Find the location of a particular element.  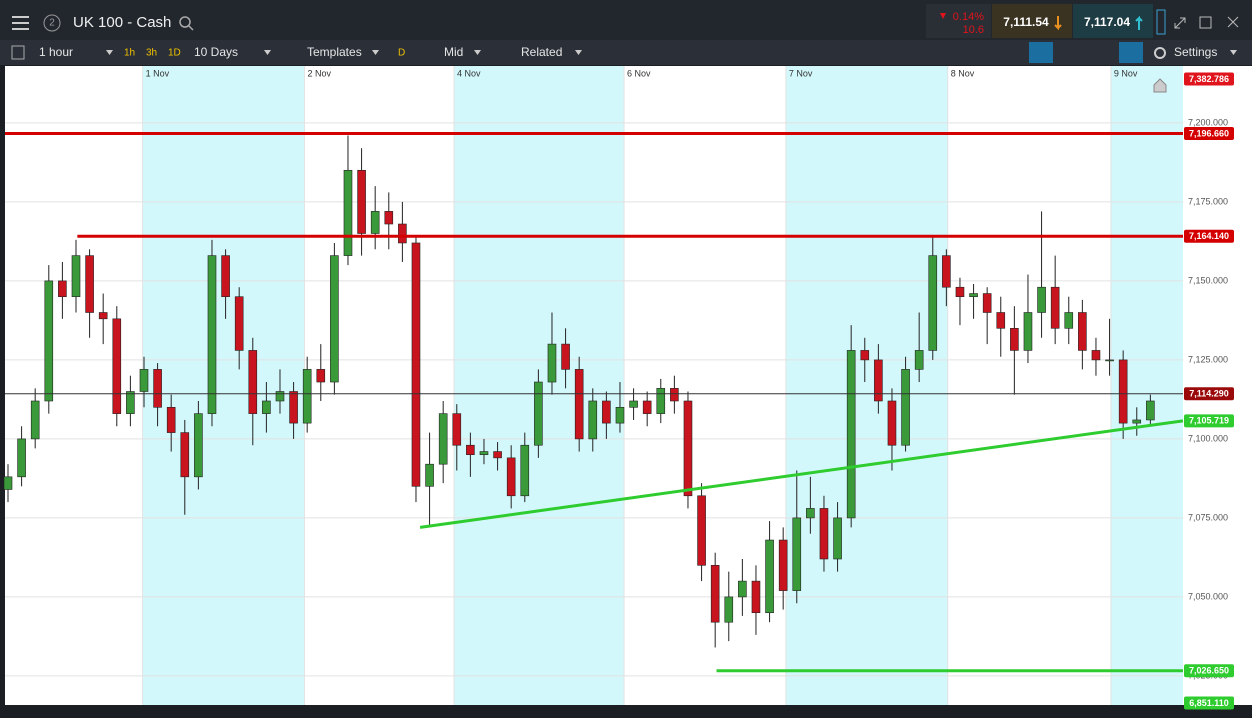

x-tick-label: 7 Nov is located at coordinates (801, 73).